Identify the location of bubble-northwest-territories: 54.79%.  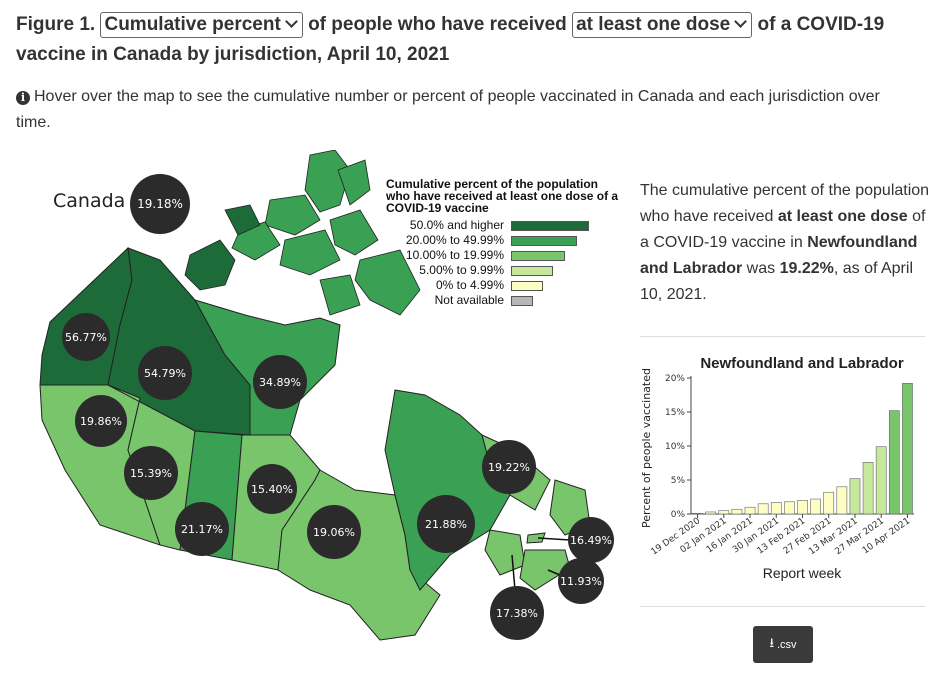
(165, 373).